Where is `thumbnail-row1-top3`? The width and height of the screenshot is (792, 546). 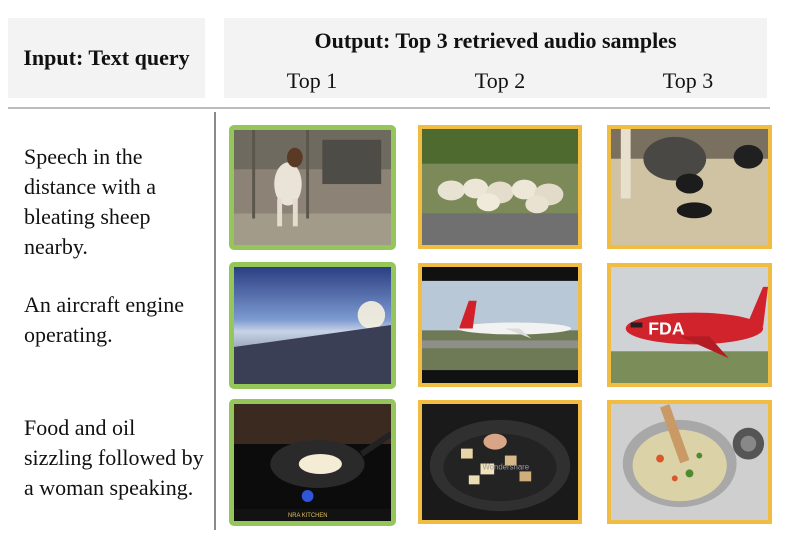 thumbnail-row1-top3 is located at coordinates (689, 187).